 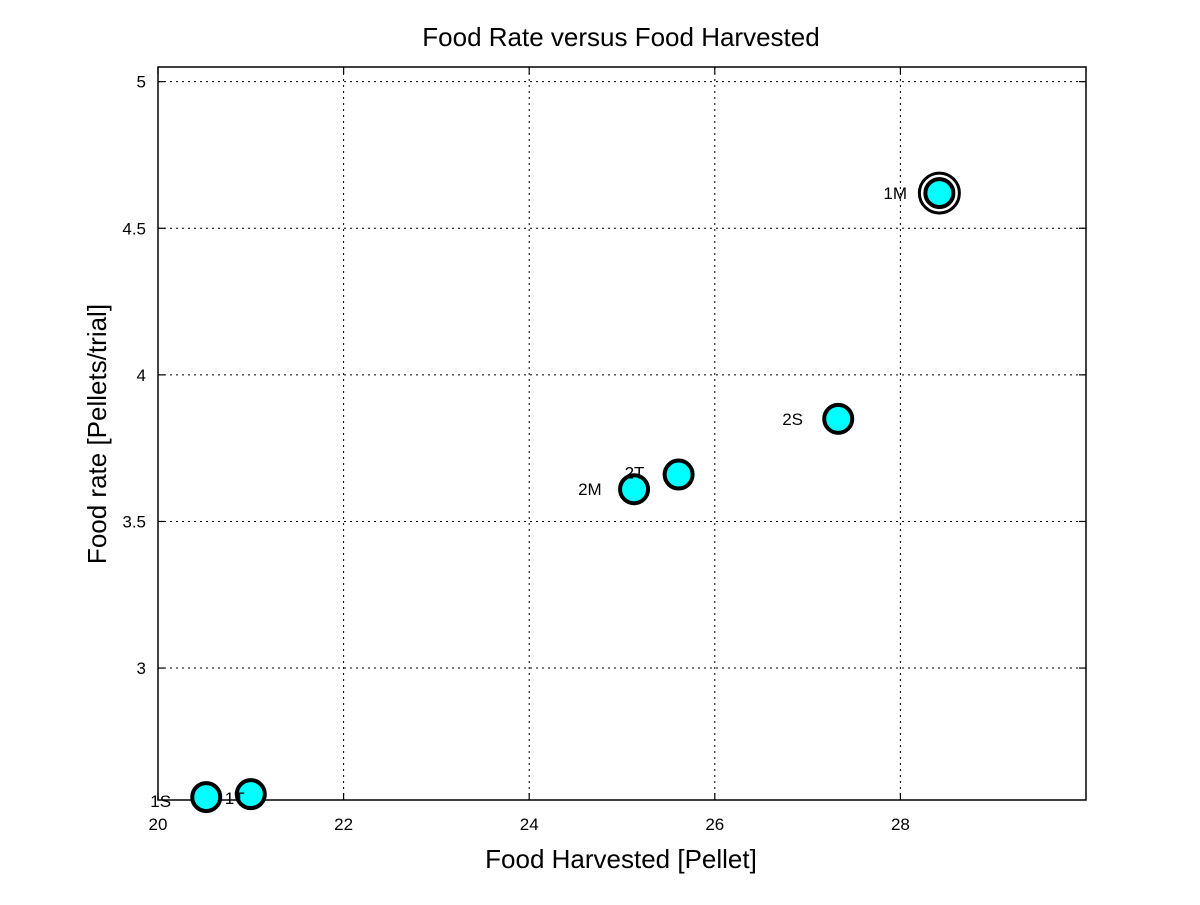 I want to click on point-label: 1S, so click(x=160, y=801).